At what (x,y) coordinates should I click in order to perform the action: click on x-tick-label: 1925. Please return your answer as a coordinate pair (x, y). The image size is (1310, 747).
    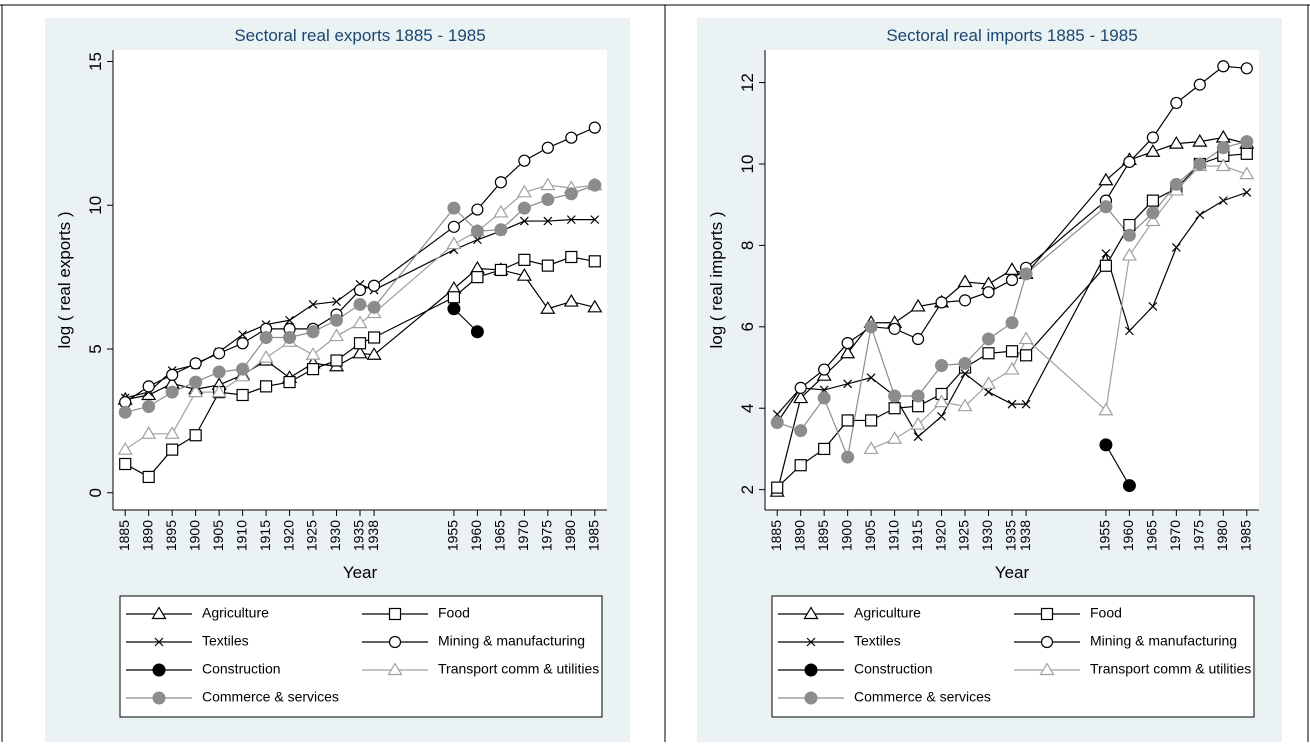
    Looking at the image, I should click on (312, 535).